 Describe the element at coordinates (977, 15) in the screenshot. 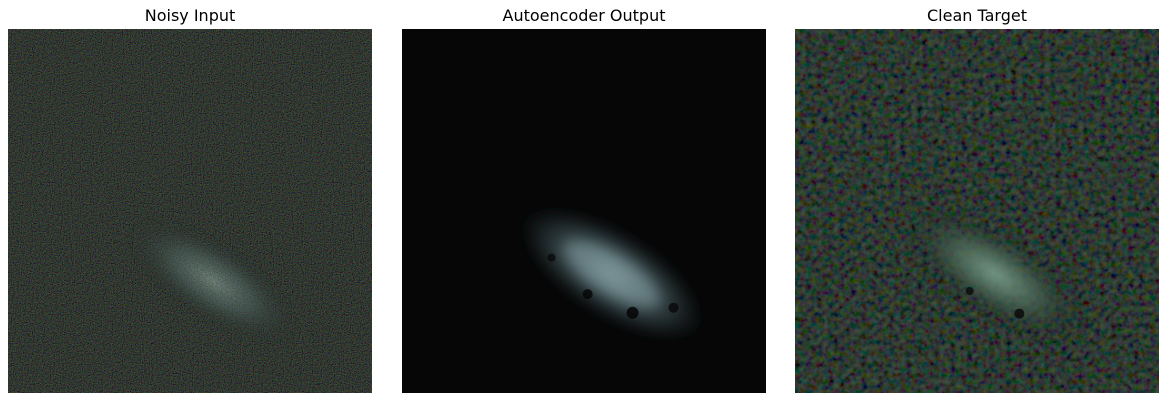

I see `panel-title: Clean Target` at that location.